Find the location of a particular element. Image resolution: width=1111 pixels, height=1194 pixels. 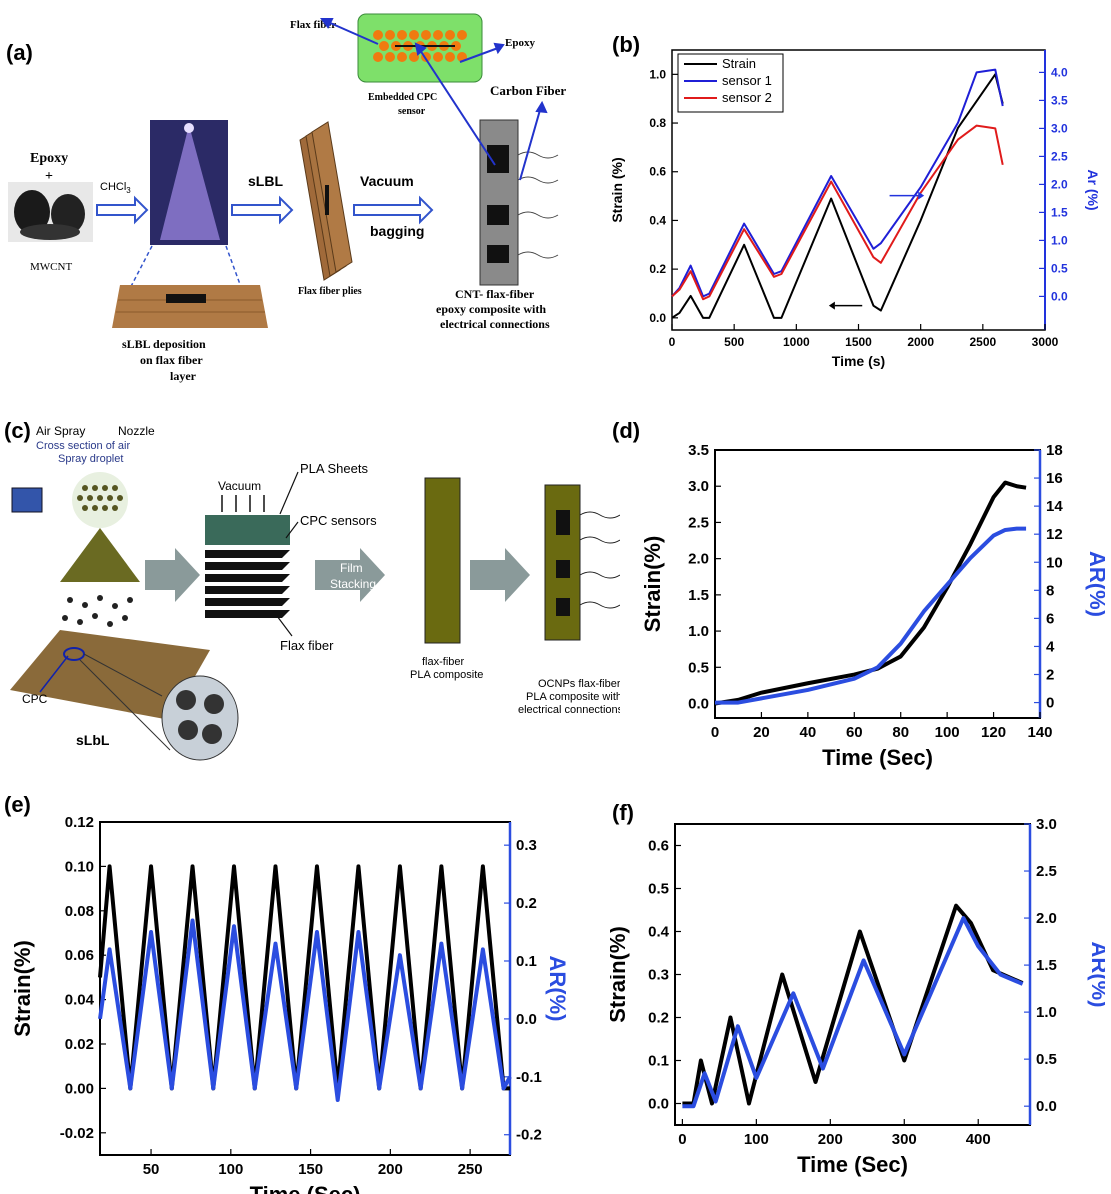

y-tick-label: 1.0 is located at coordinates (657, 74).